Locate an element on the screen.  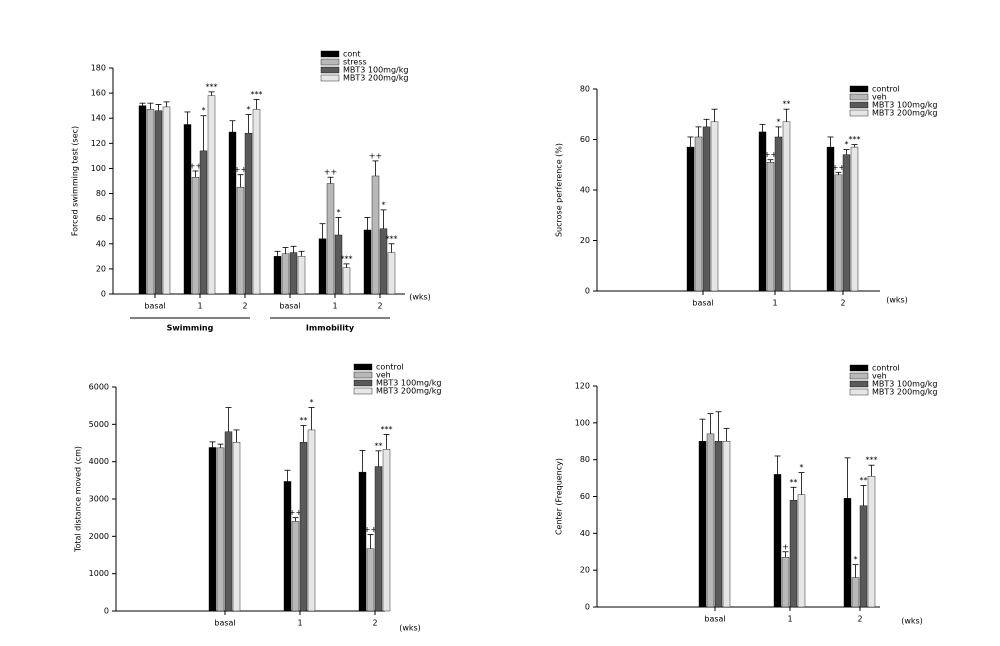
y-tick-label: 100 is located at coordinates (582, 422).